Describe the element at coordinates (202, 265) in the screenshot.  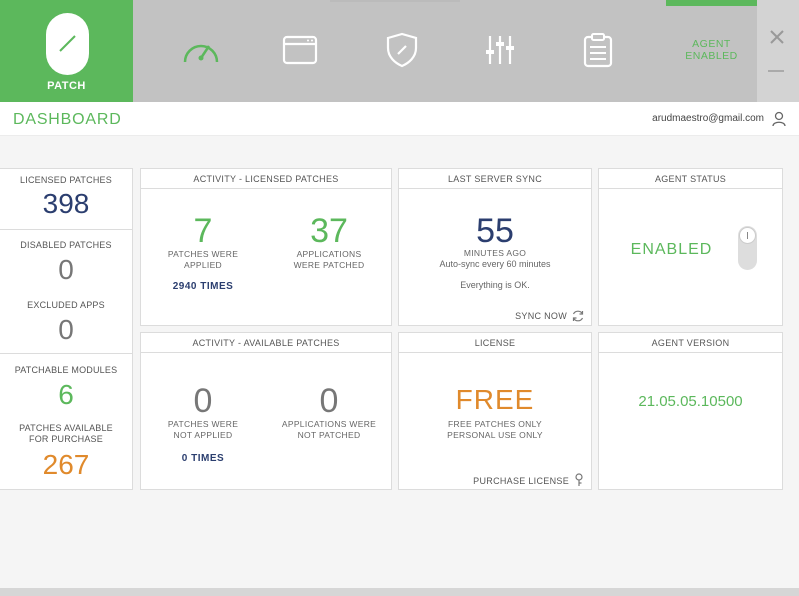
I see `patches-applied-label-2: APPLIED` at that location.